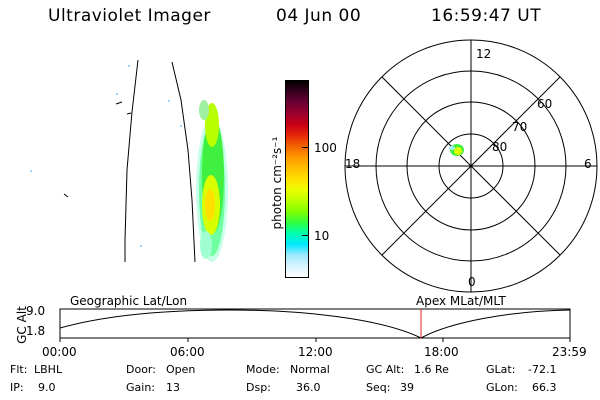 The image size is (600, 400). Describe the element at coordinates (378, 387) in the screenshot. I see `status-seq-label: Seq:` at that location.